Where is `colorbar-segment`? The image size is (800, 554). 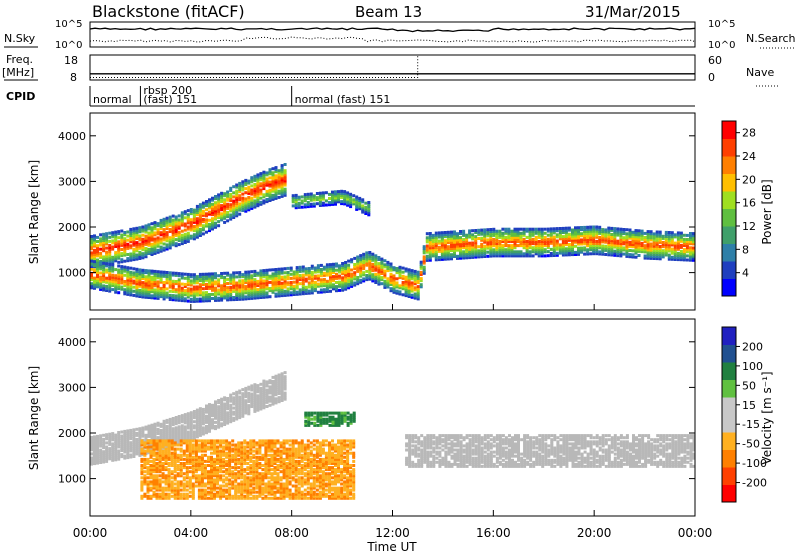 colorbar-segment is located at coordinates (729, 130).